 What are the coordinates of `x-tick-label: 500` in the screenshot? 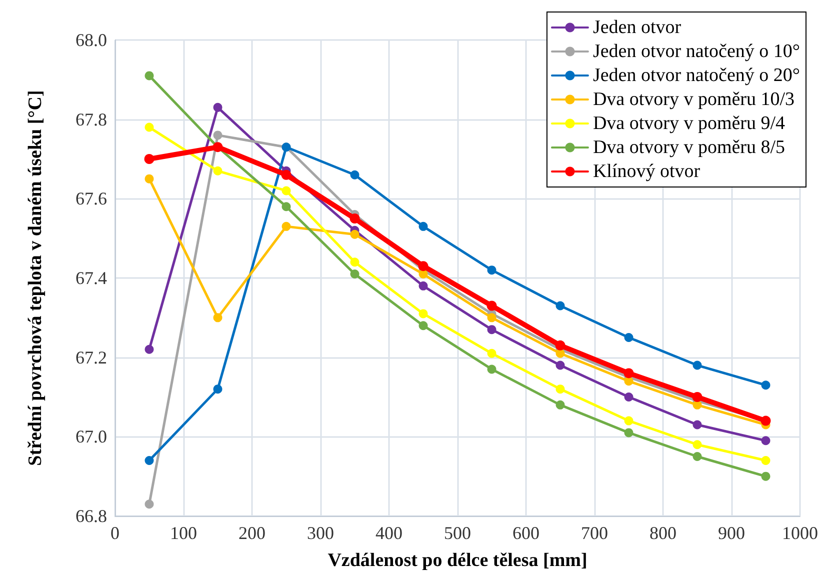 It's located at (457, 533).